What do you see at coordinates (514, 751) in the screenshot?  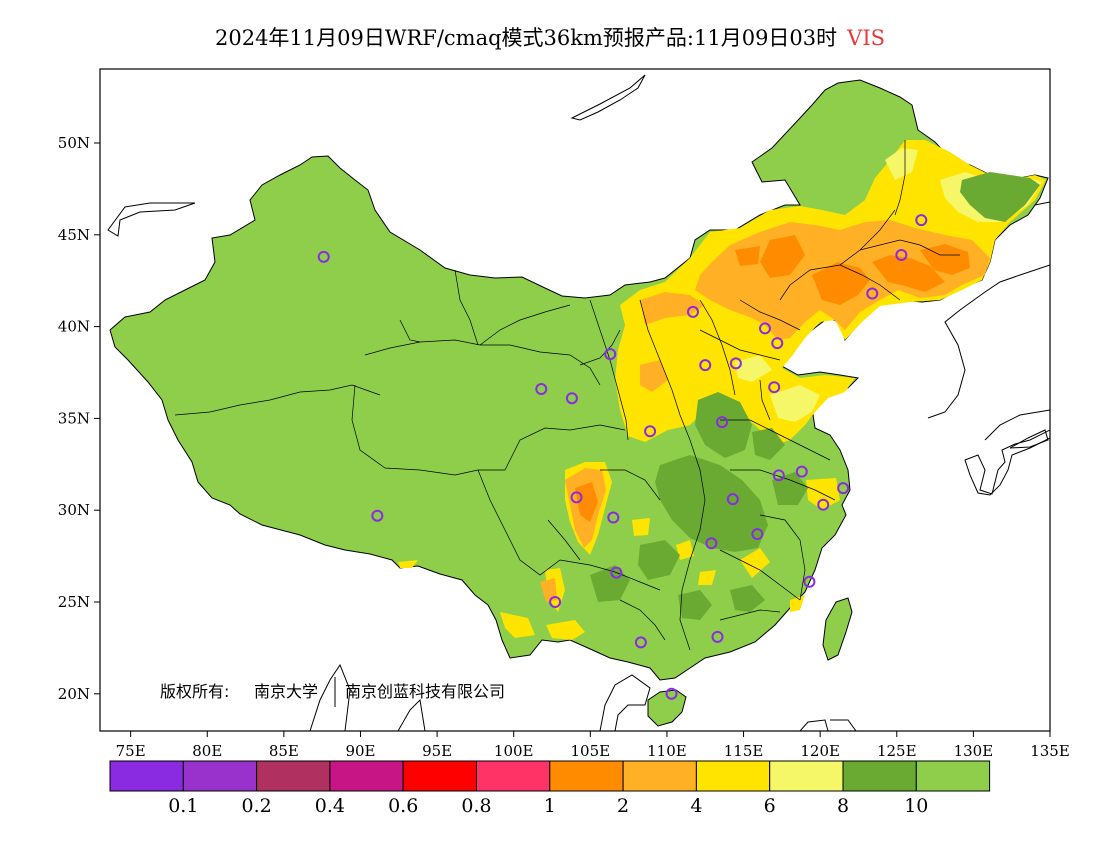 I see `lon-tick-label: 100E` at bounding box center [514, 751].